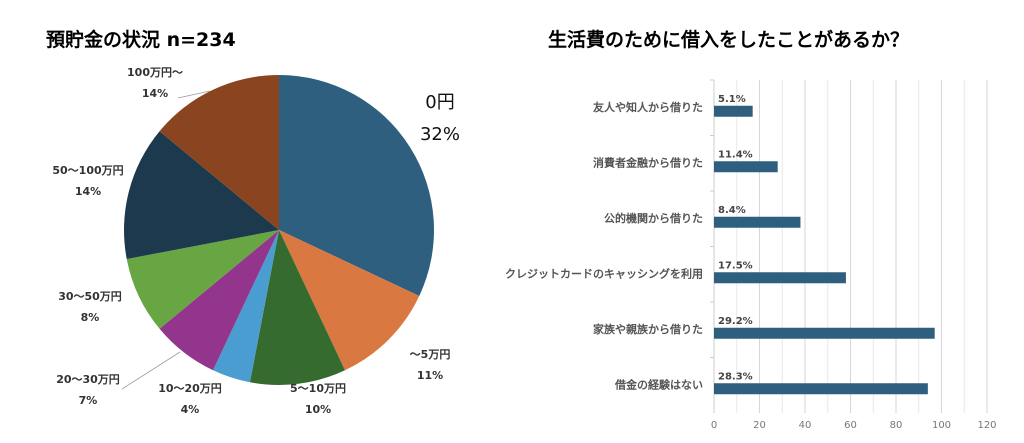 Image resolution: width=1024 pixels, height=443 pixels. Describe the element at coordinates (88, 379) in the screenshot. I see `slice-label: 20～30万円` at that location.